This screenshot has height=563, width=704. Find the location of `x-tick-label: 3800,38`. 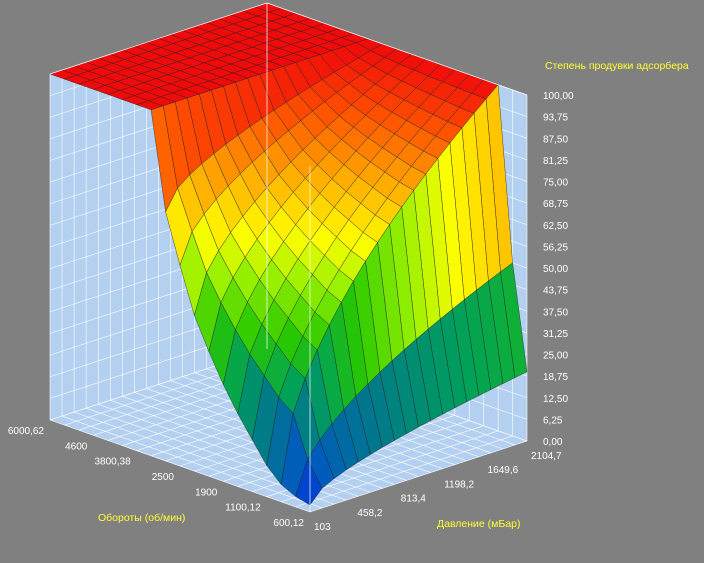

x-tick-label: 3800,38 is located at coordinates (113, 462).